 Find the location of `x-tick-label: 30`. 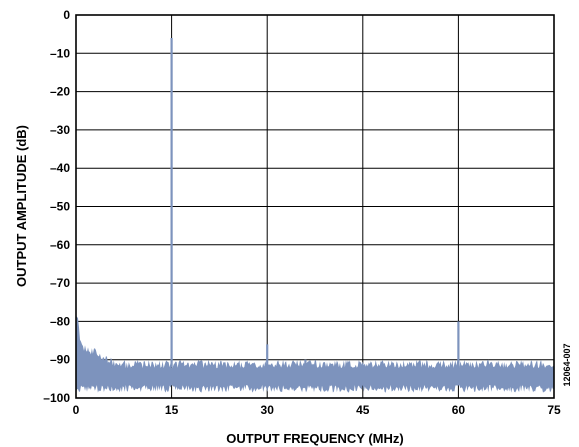

x-tick-label: 30 is located at coordinates (268, 410).